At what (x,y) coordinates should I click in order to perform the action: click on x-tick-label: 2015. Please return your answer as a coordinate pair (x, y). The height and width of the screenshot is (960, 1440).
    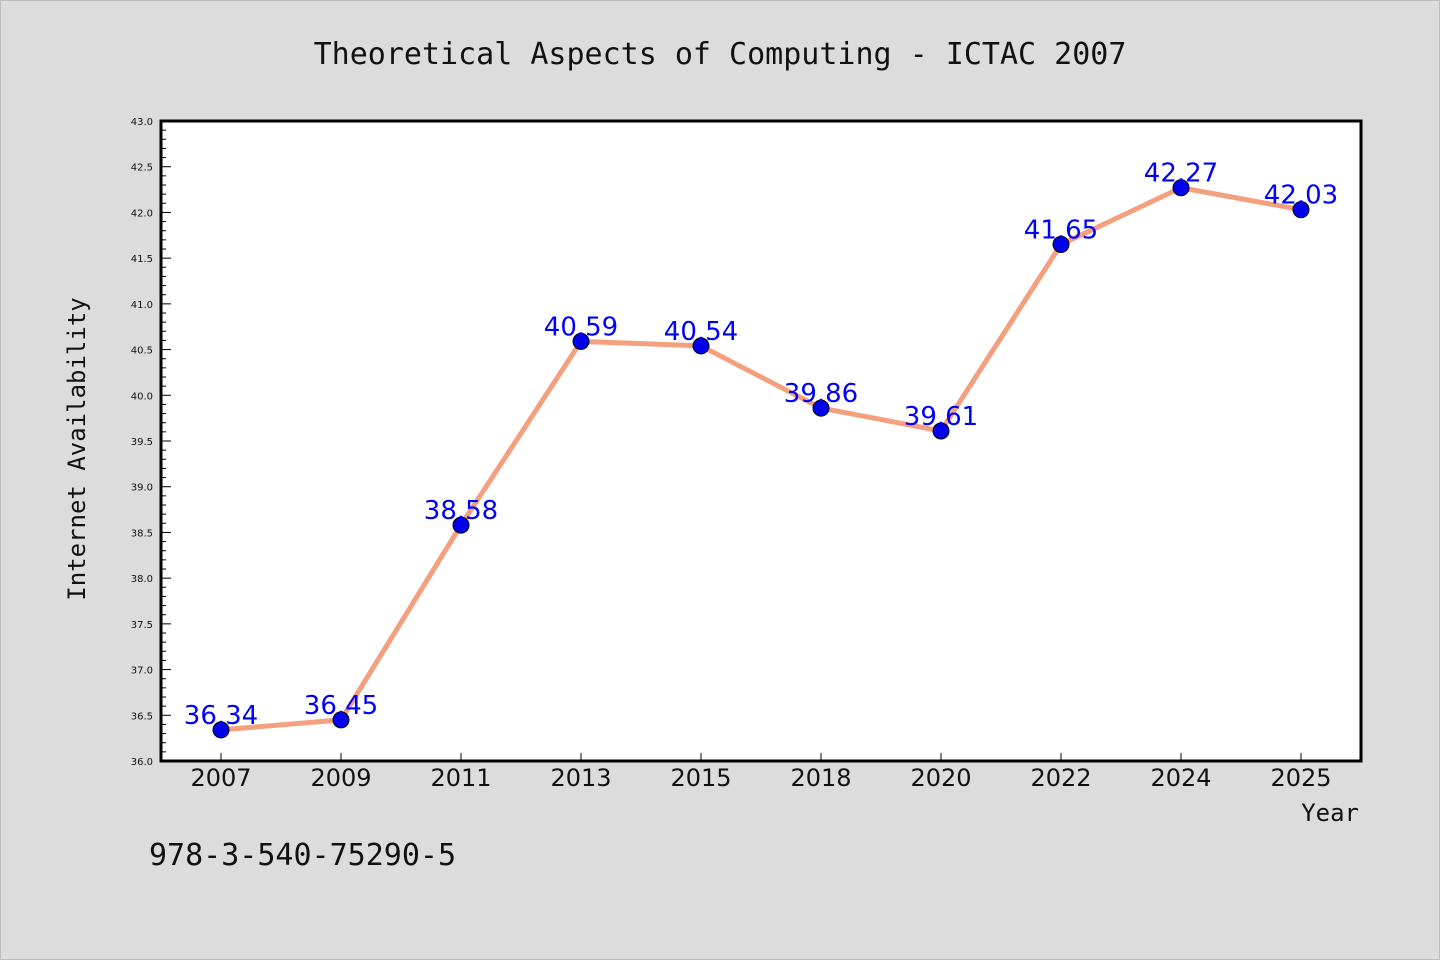
    Looking at the image, I should click on (700, 778).